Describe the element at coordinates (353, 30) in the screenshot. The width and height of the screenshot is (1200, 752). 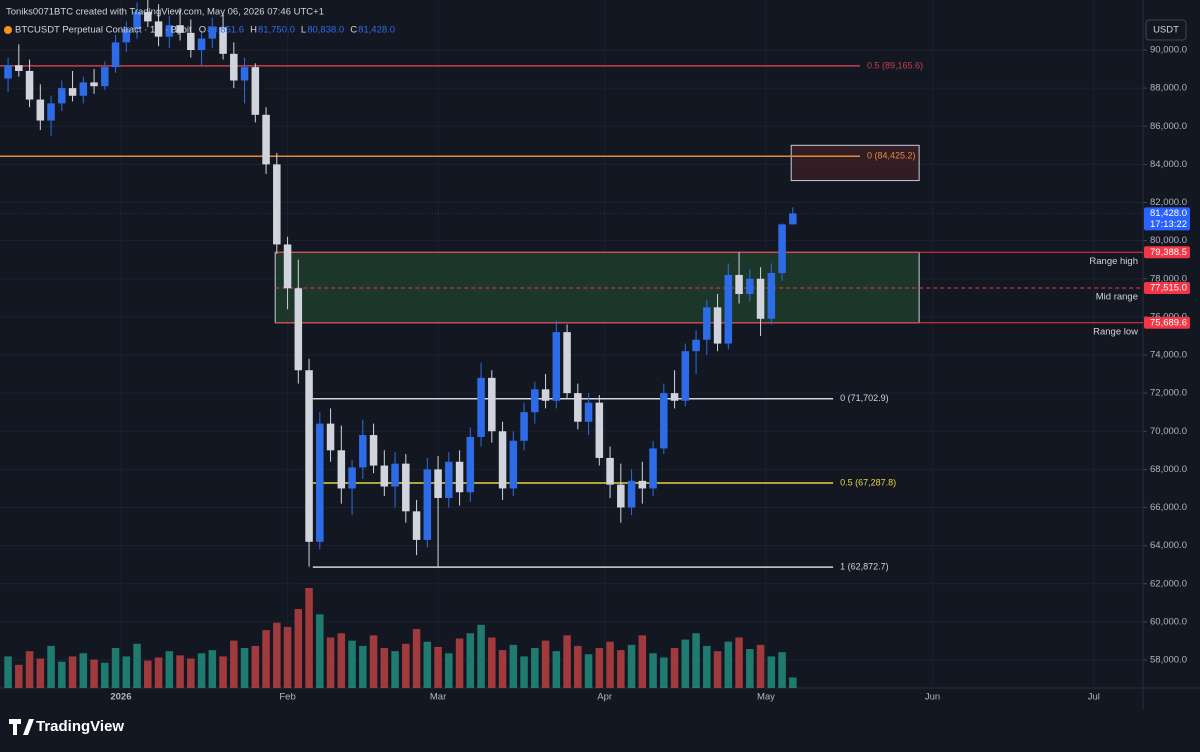
I see `ohlc-key: C` at that location.